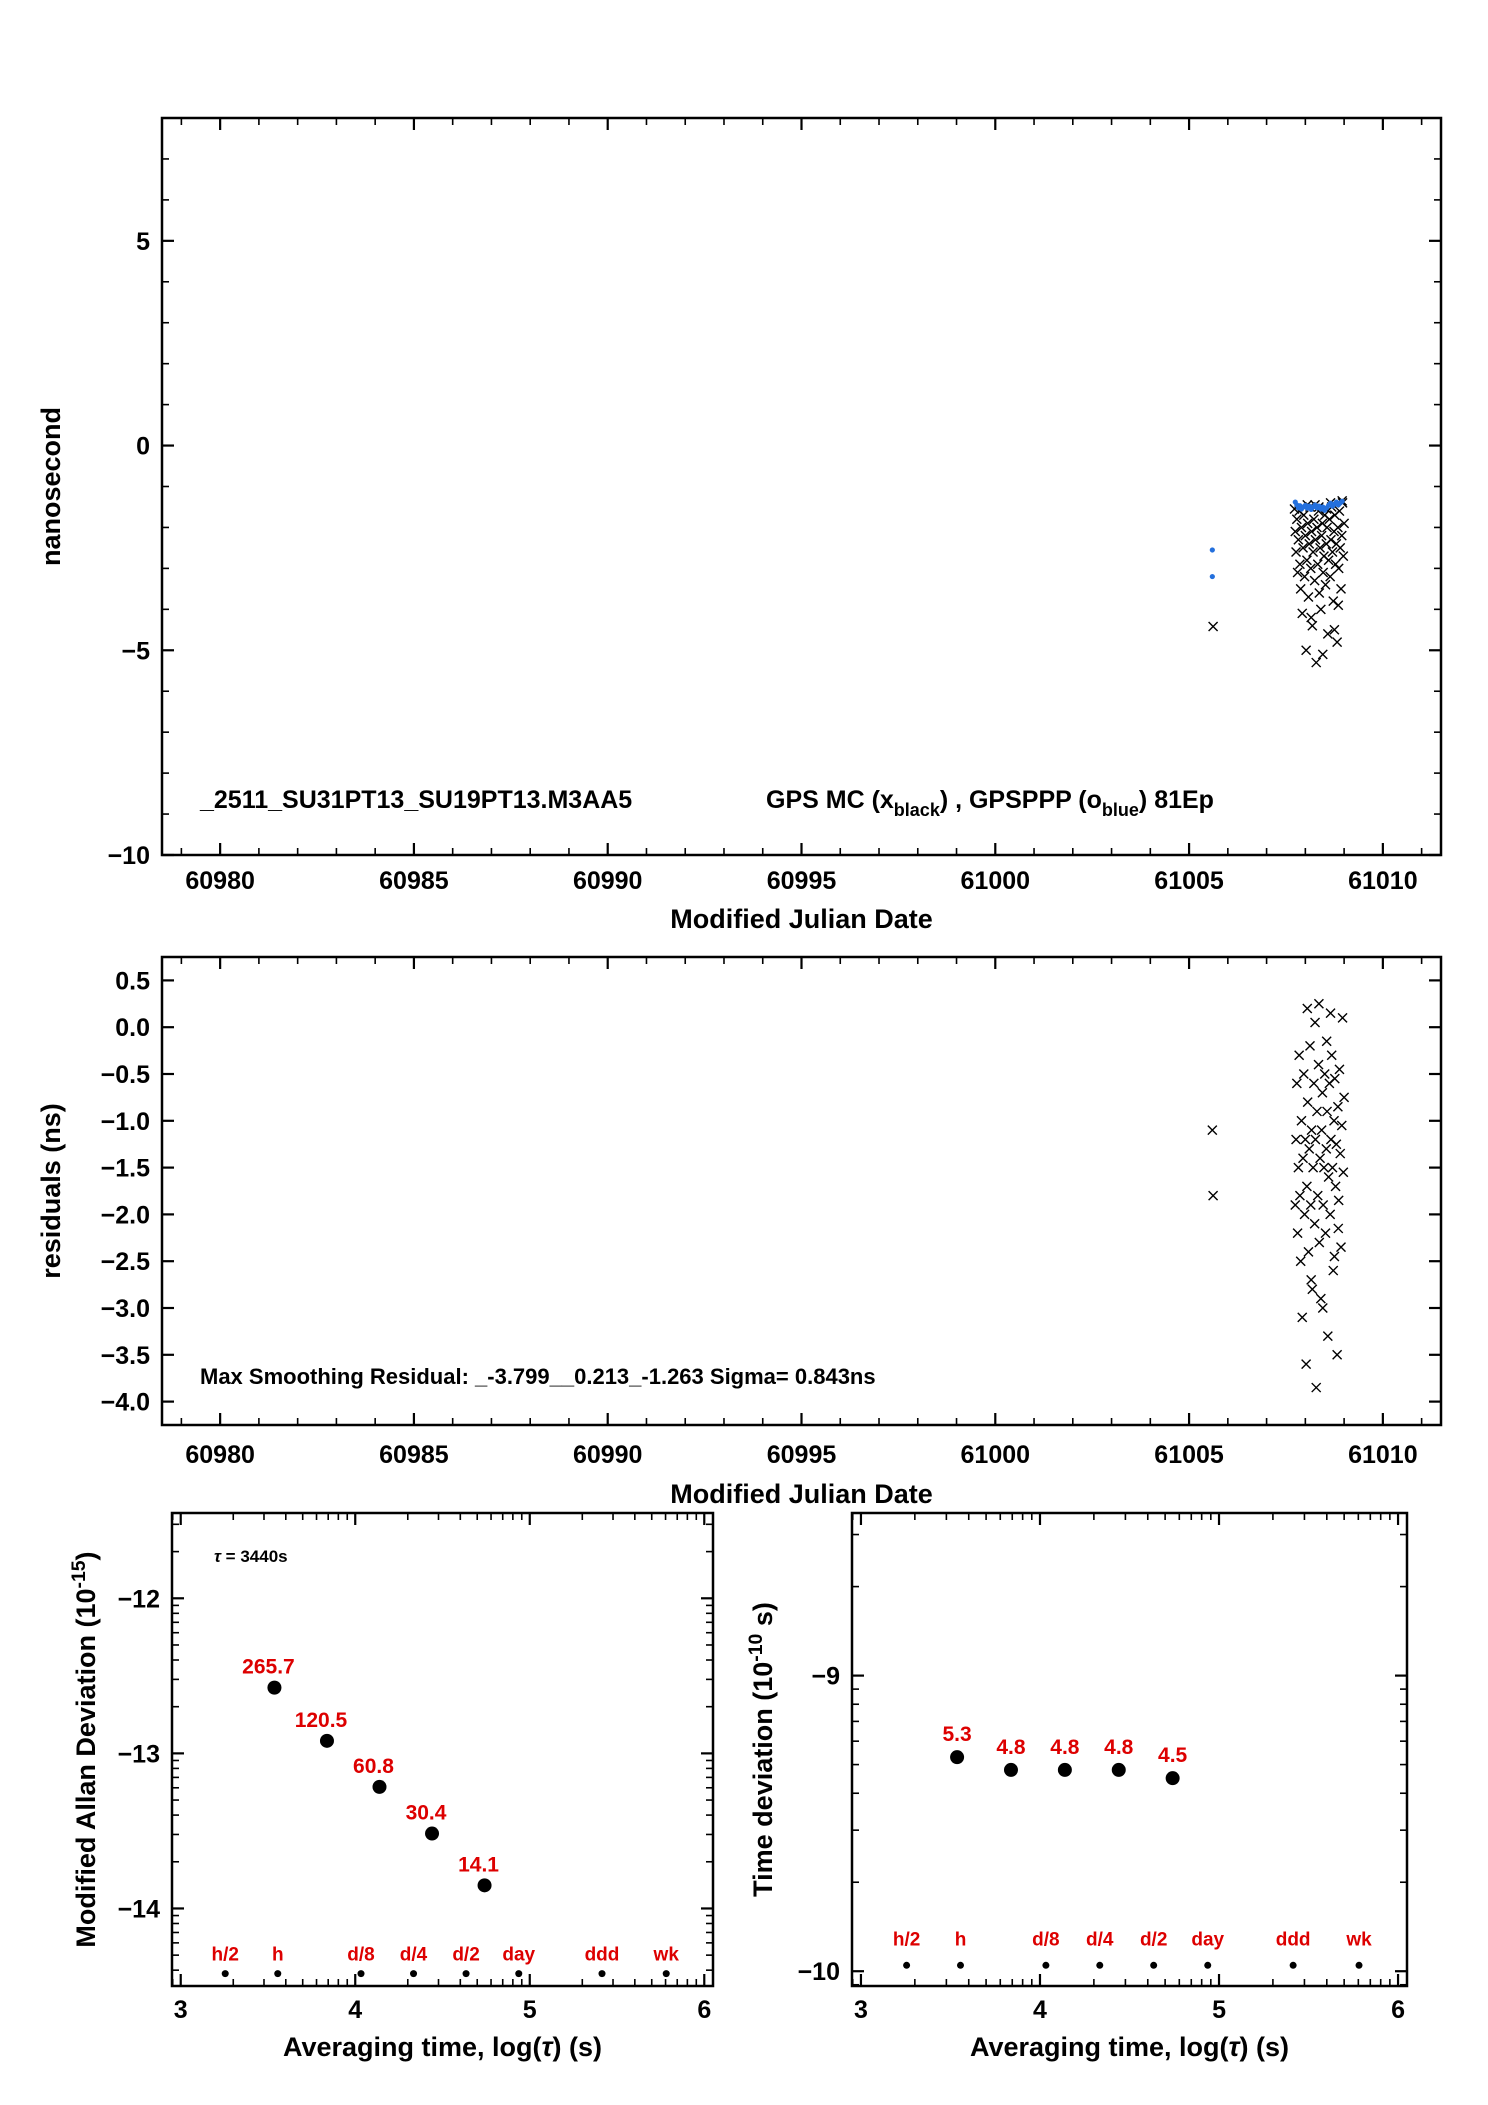 The height and width of the screenshot is (2105, 1488). What do you see at coordinates (704, 2010) in the screenshot?
I see `x-tick-label: 6` at bounding box center [704, 2010].